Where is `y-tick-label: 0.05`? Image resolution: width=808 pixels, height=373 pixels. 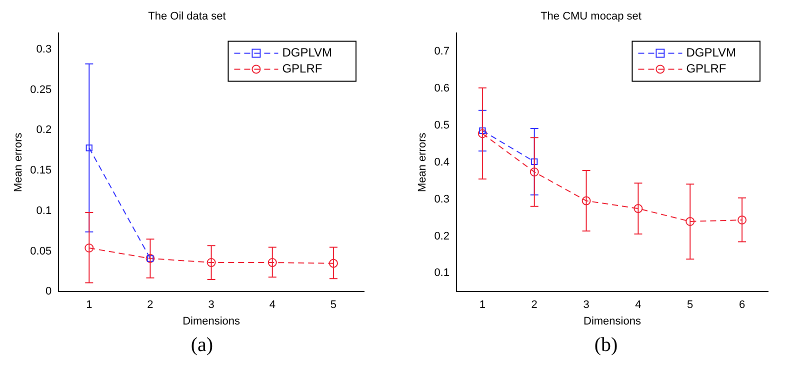
y-tick-label: 0.05 is located at coordinates (41, 251).